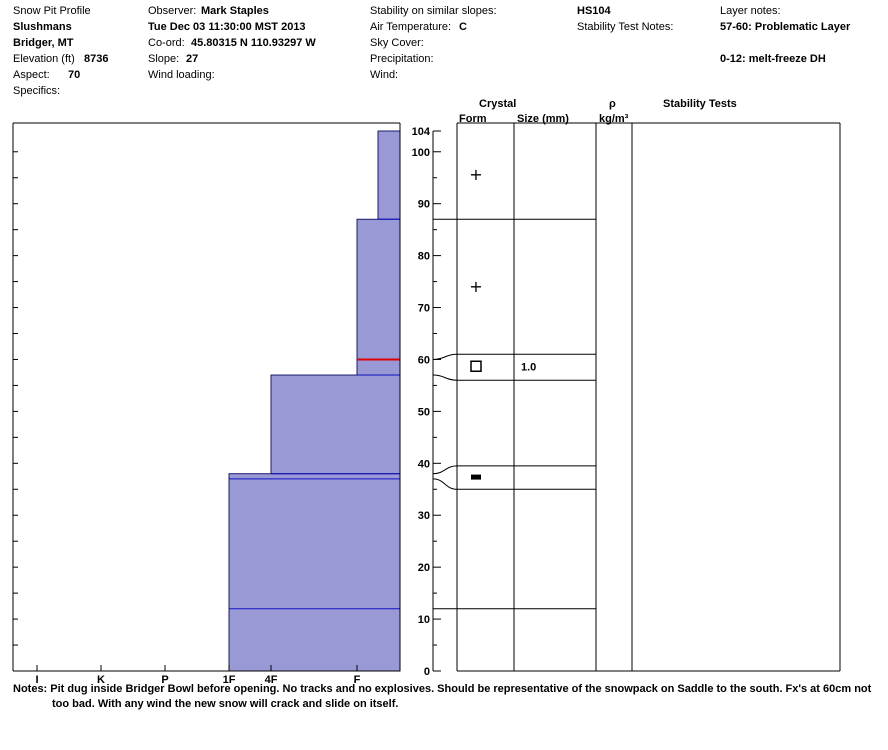 The width and height of the screenshot is (888, 750). I want to click on depth-tick-label: 90, so click(424, 205).